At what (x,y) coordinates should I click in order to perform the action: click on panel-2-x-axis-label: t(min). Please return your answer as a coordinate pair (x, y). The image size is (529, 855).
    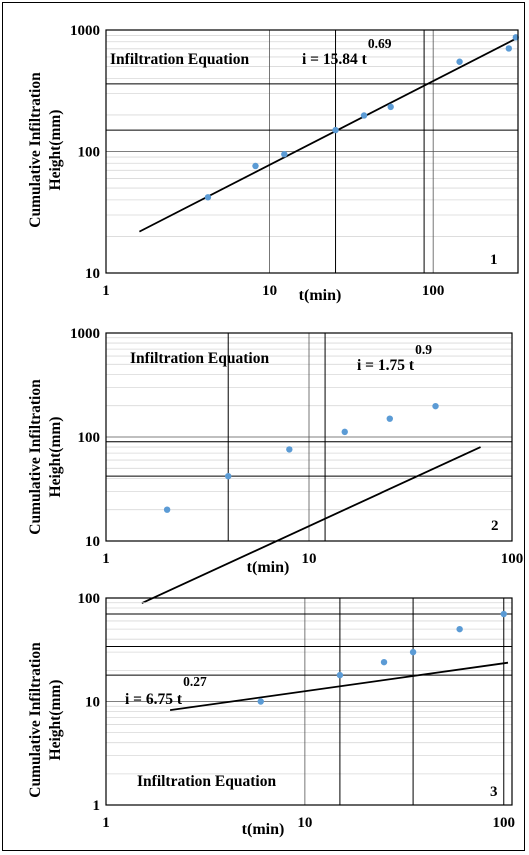
    Looking at the image, I should click on (268, 567).